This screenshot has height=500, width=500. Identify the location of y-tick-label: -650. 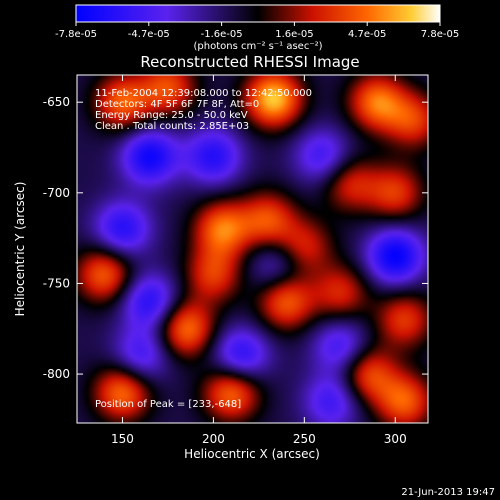
(56, 102).